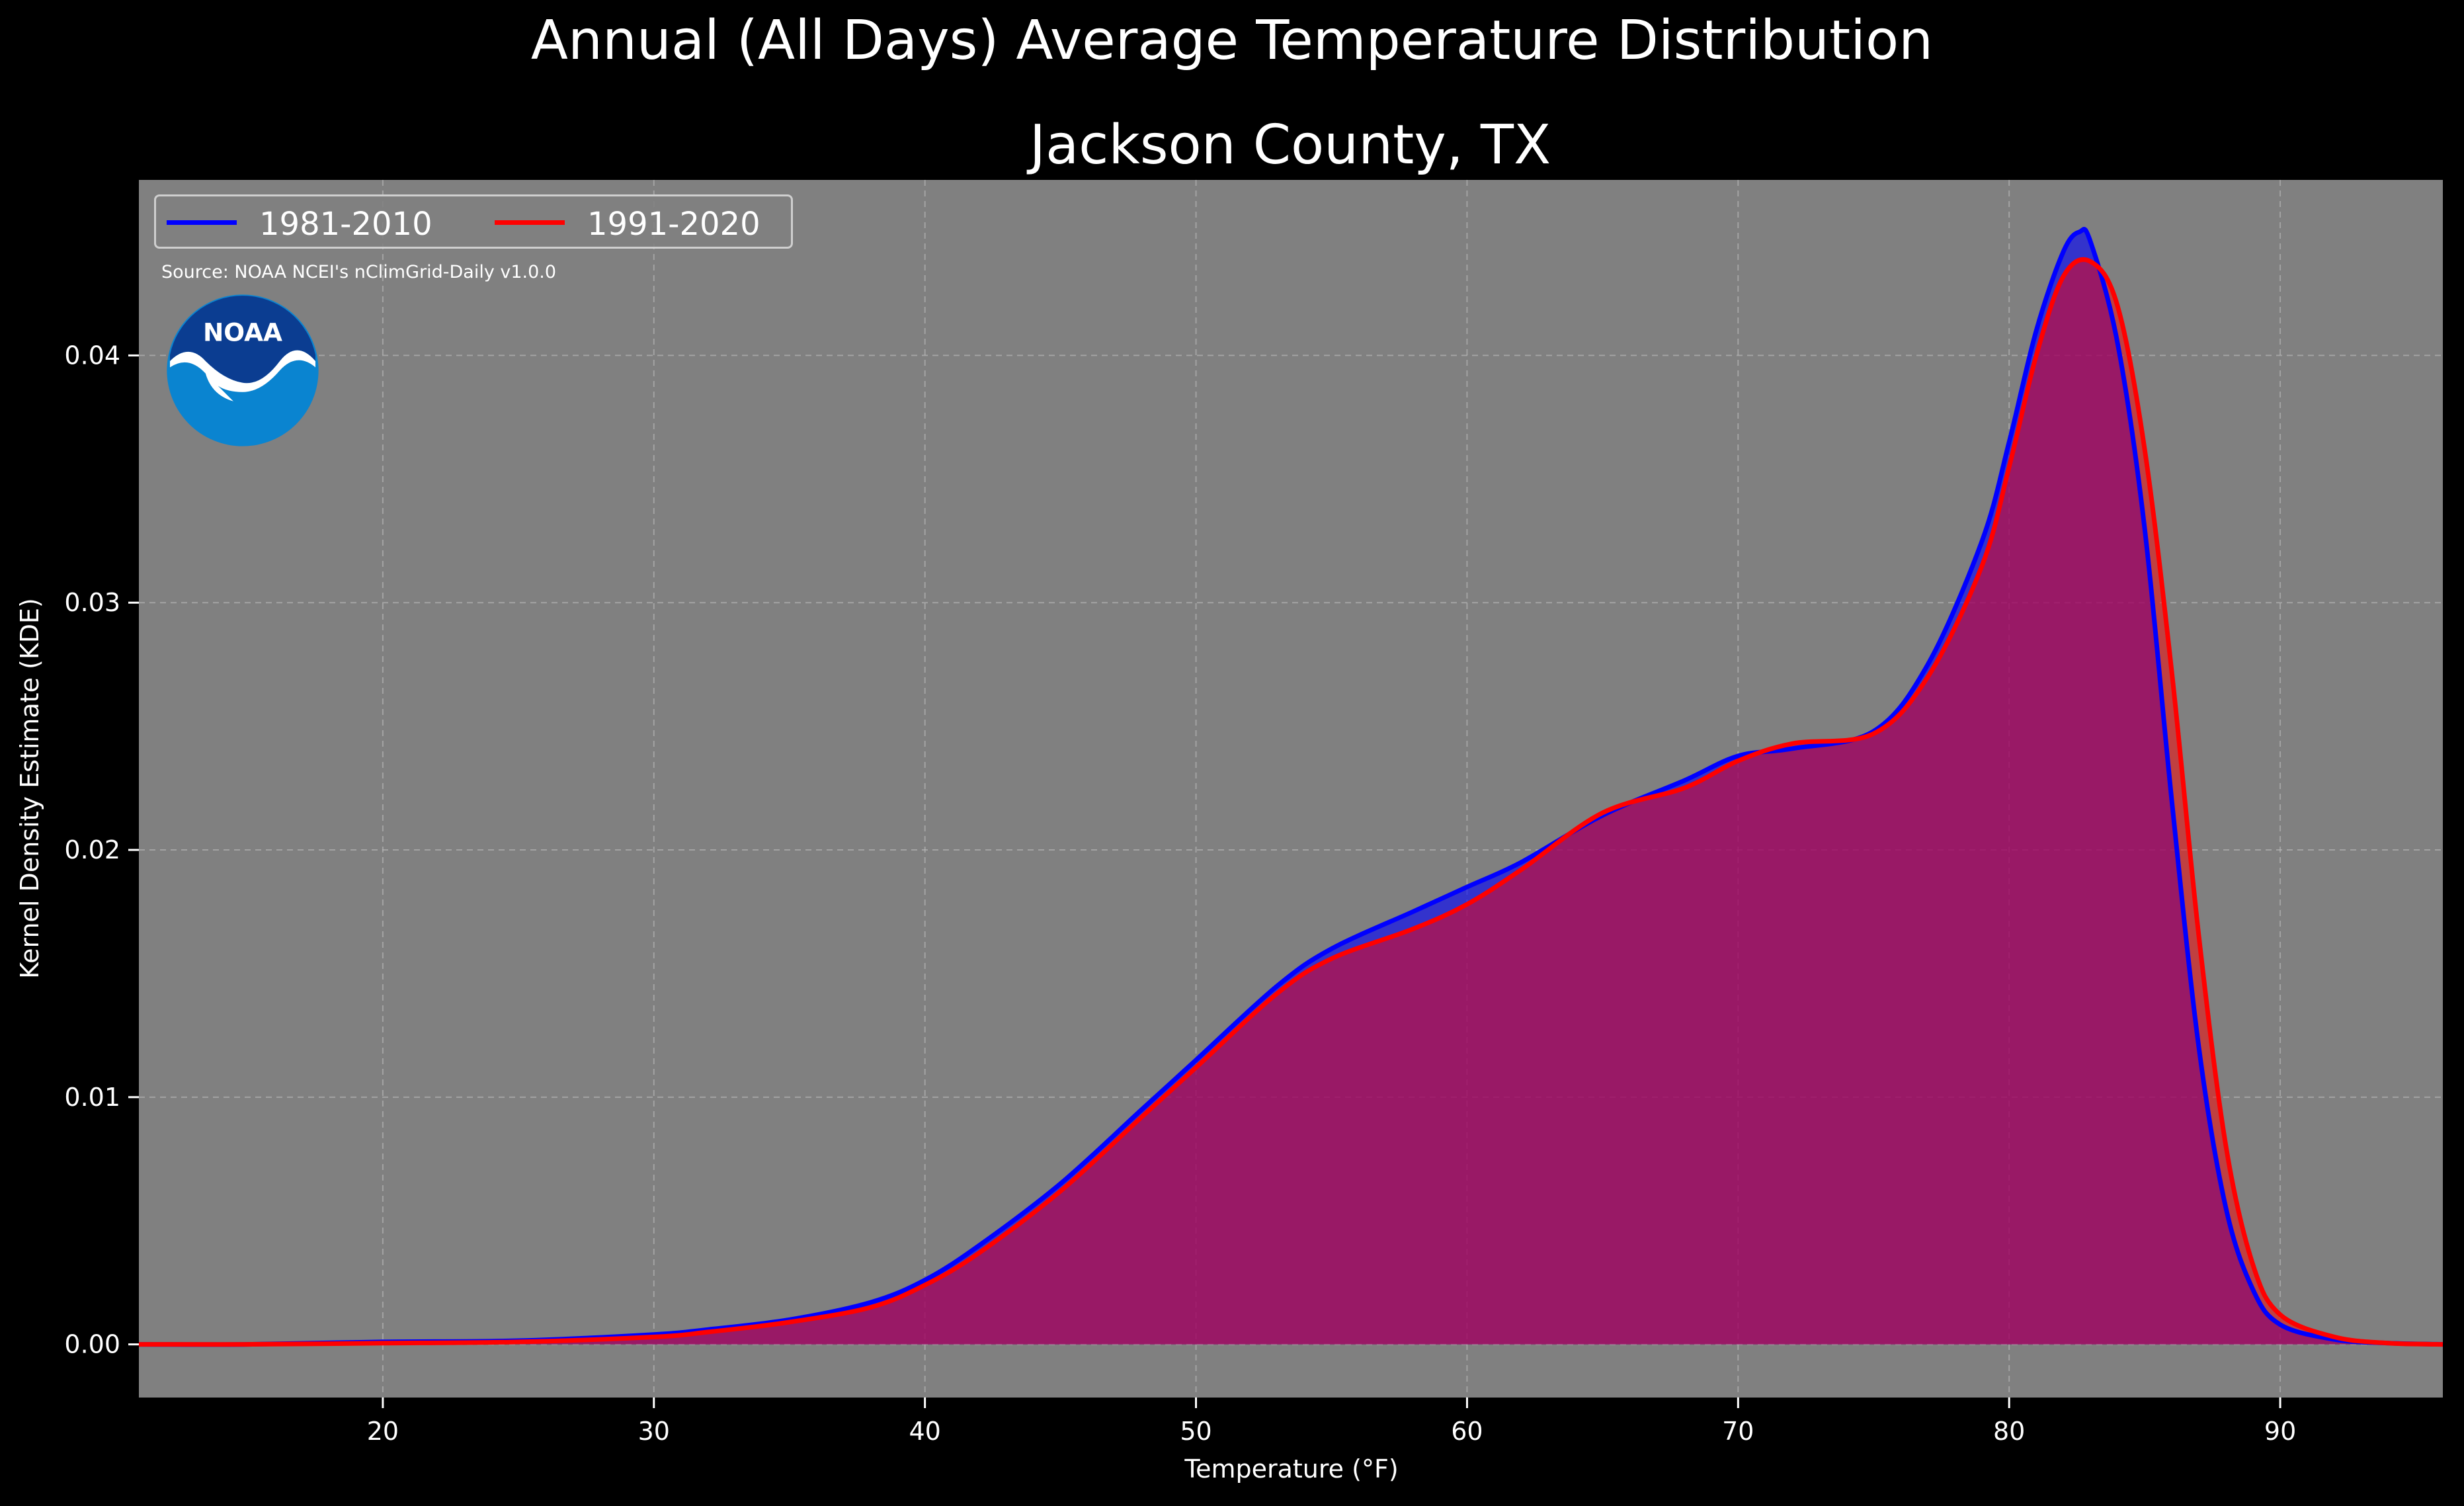 This screenshot has width=2464, height=1506. Describe the element at coordinates (2009, 1432) in the screenshot. I see `x-tick-label: 80` at that location.